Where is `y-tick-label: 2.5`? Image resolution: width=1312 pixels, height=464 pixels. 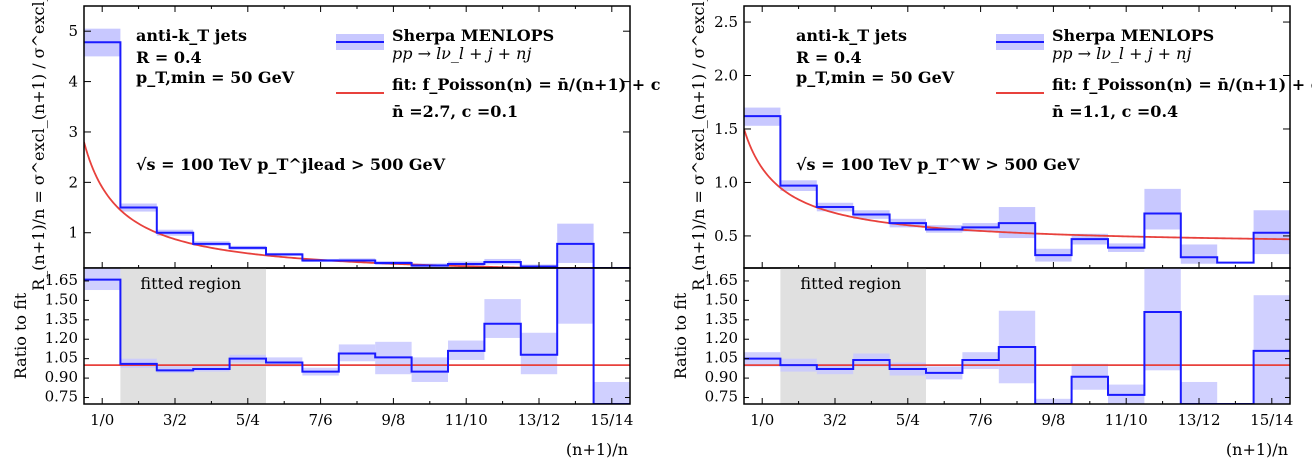 y-tick-label: 2.5 is located at coordinates (726, 22).